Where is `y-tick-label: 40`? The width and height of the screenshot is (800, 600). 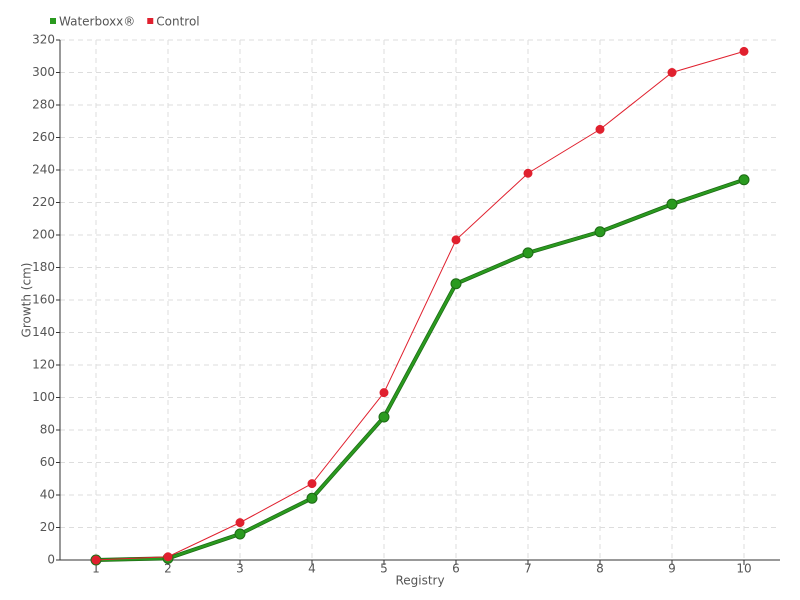 y-tick-label: 40 is located at coordinates (47, 495).